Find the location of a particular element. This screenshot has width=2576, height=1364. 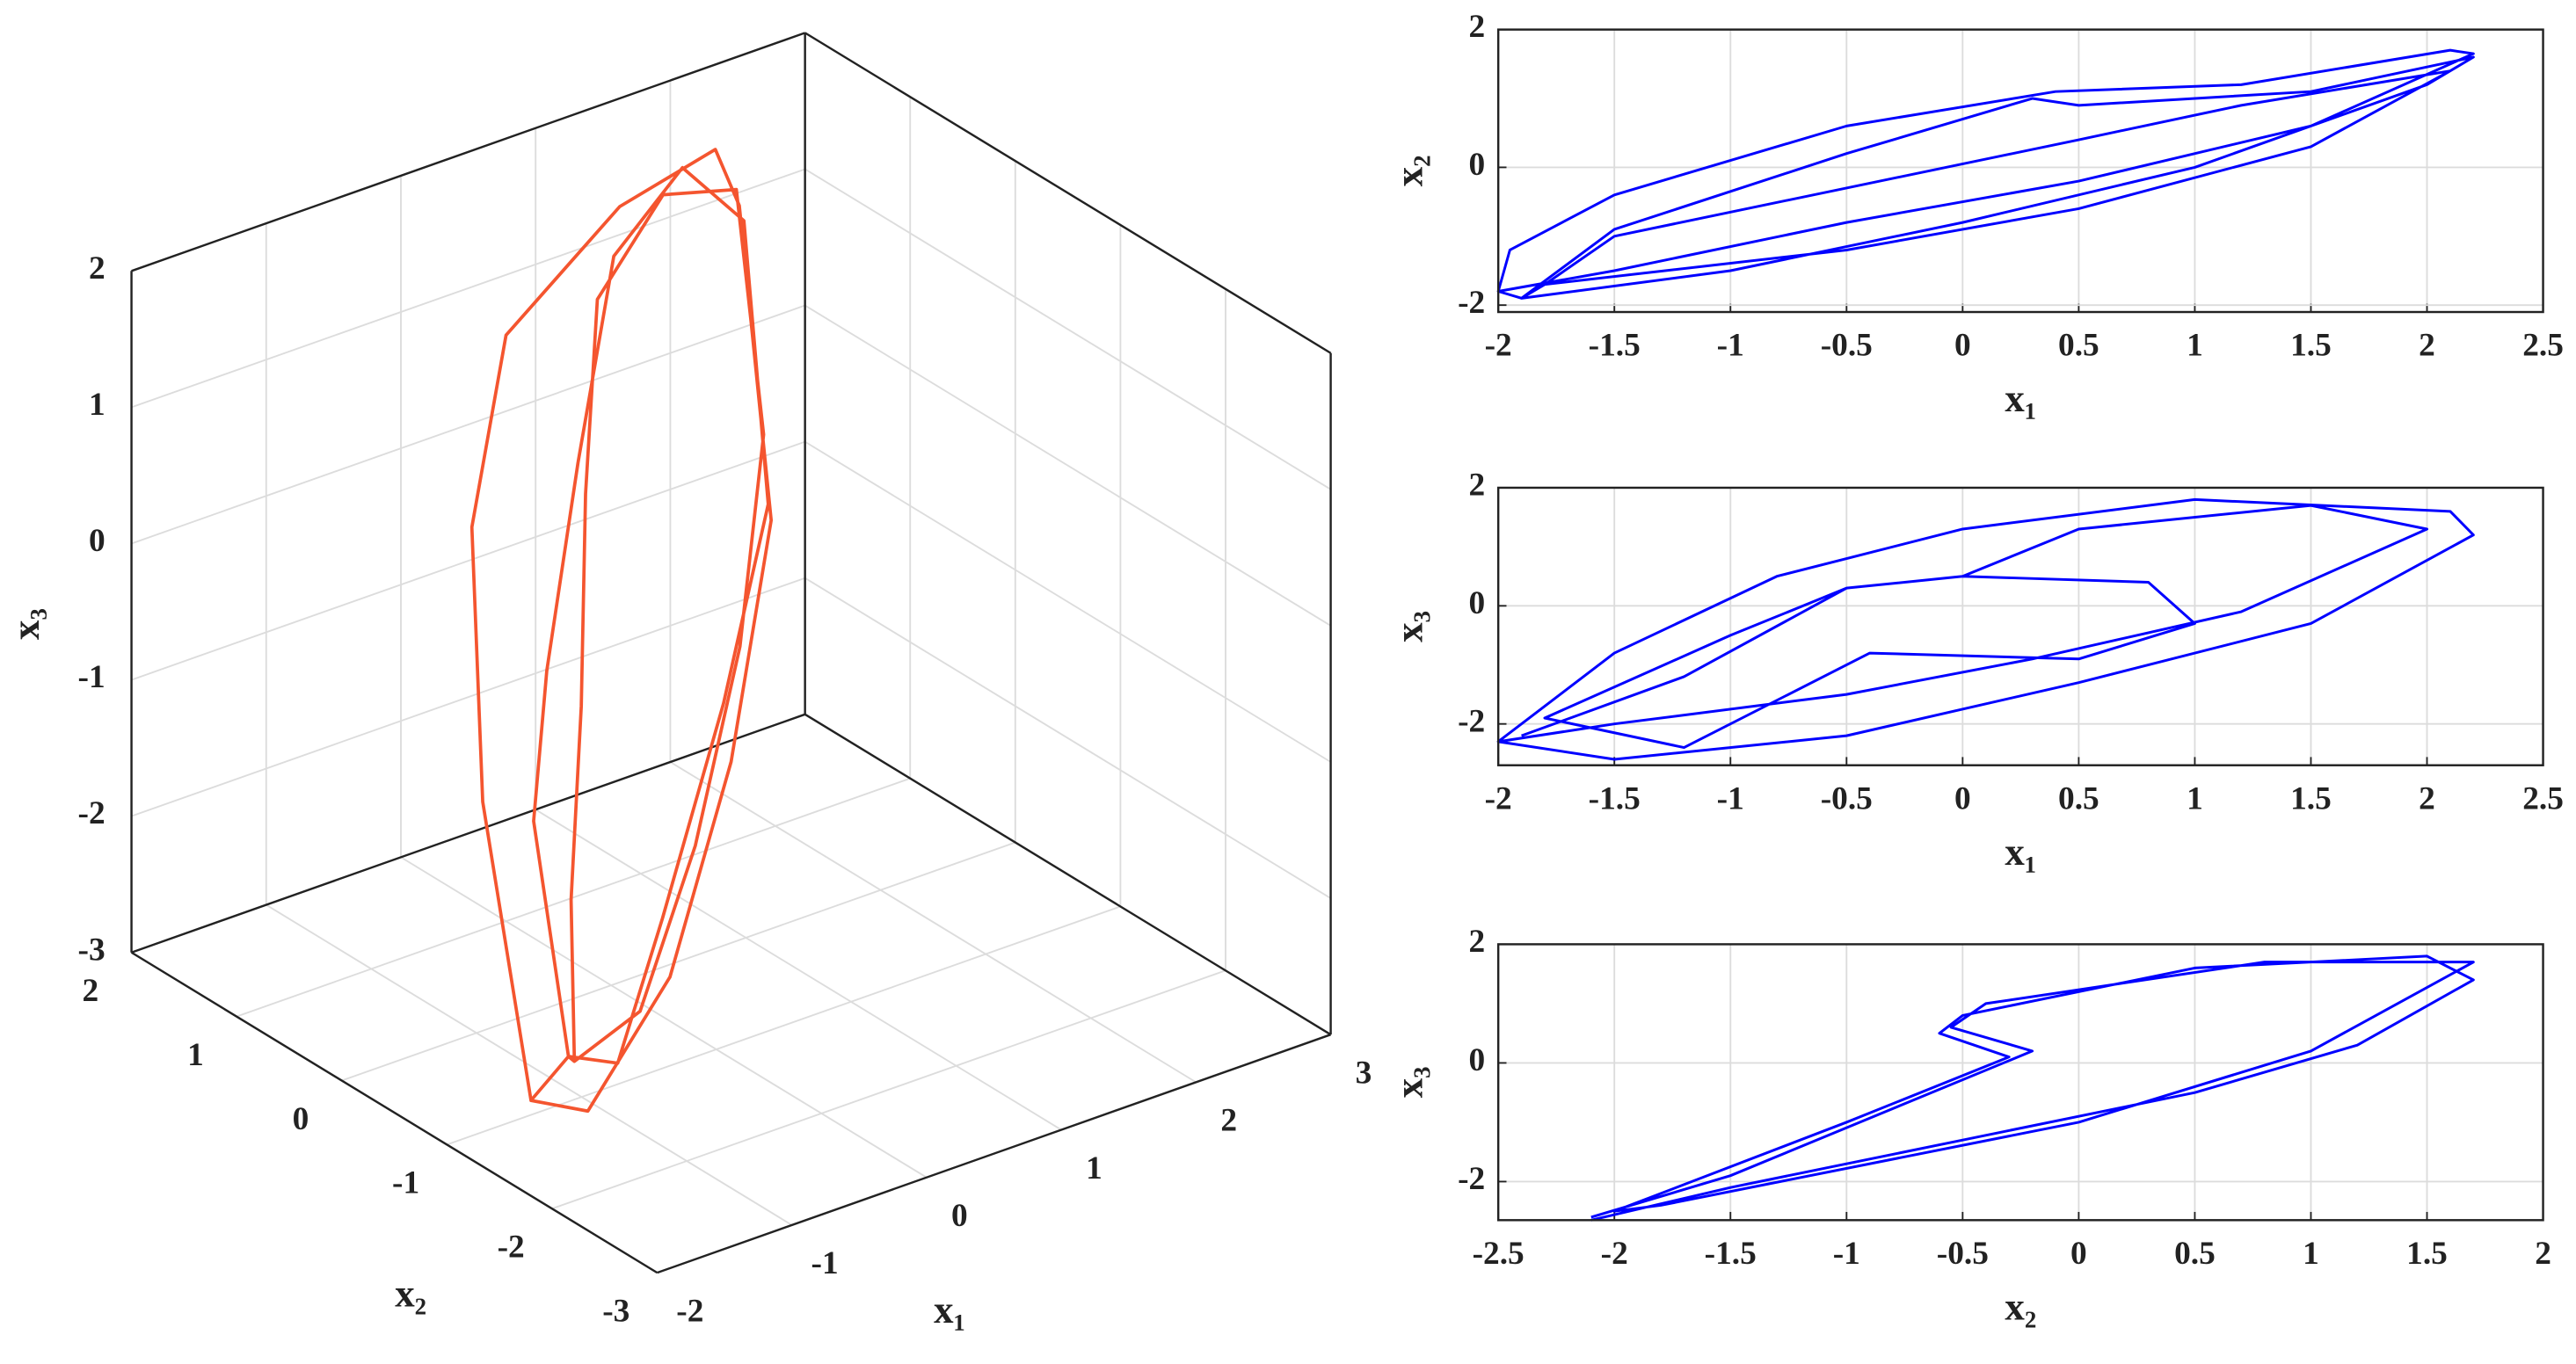

z-tick-label: 0 is located at coordinates (97, 541).